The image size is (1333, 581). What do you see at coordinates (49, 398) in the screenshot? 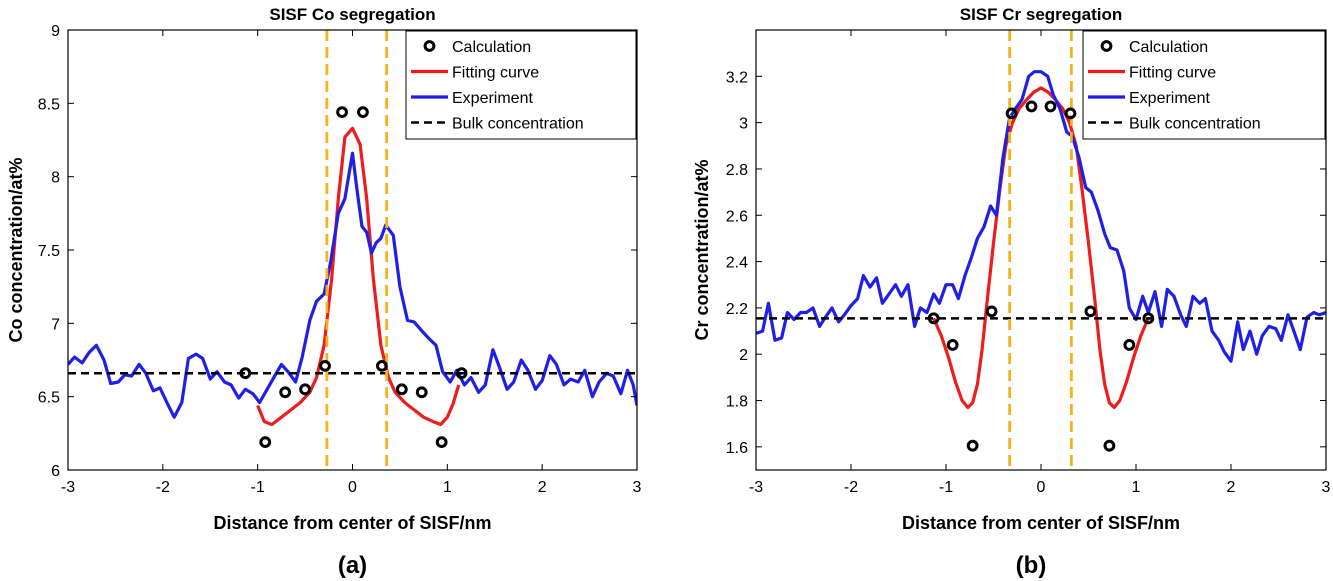
I see `y-tick-label: 6.5` at bounding box center [49, 398].